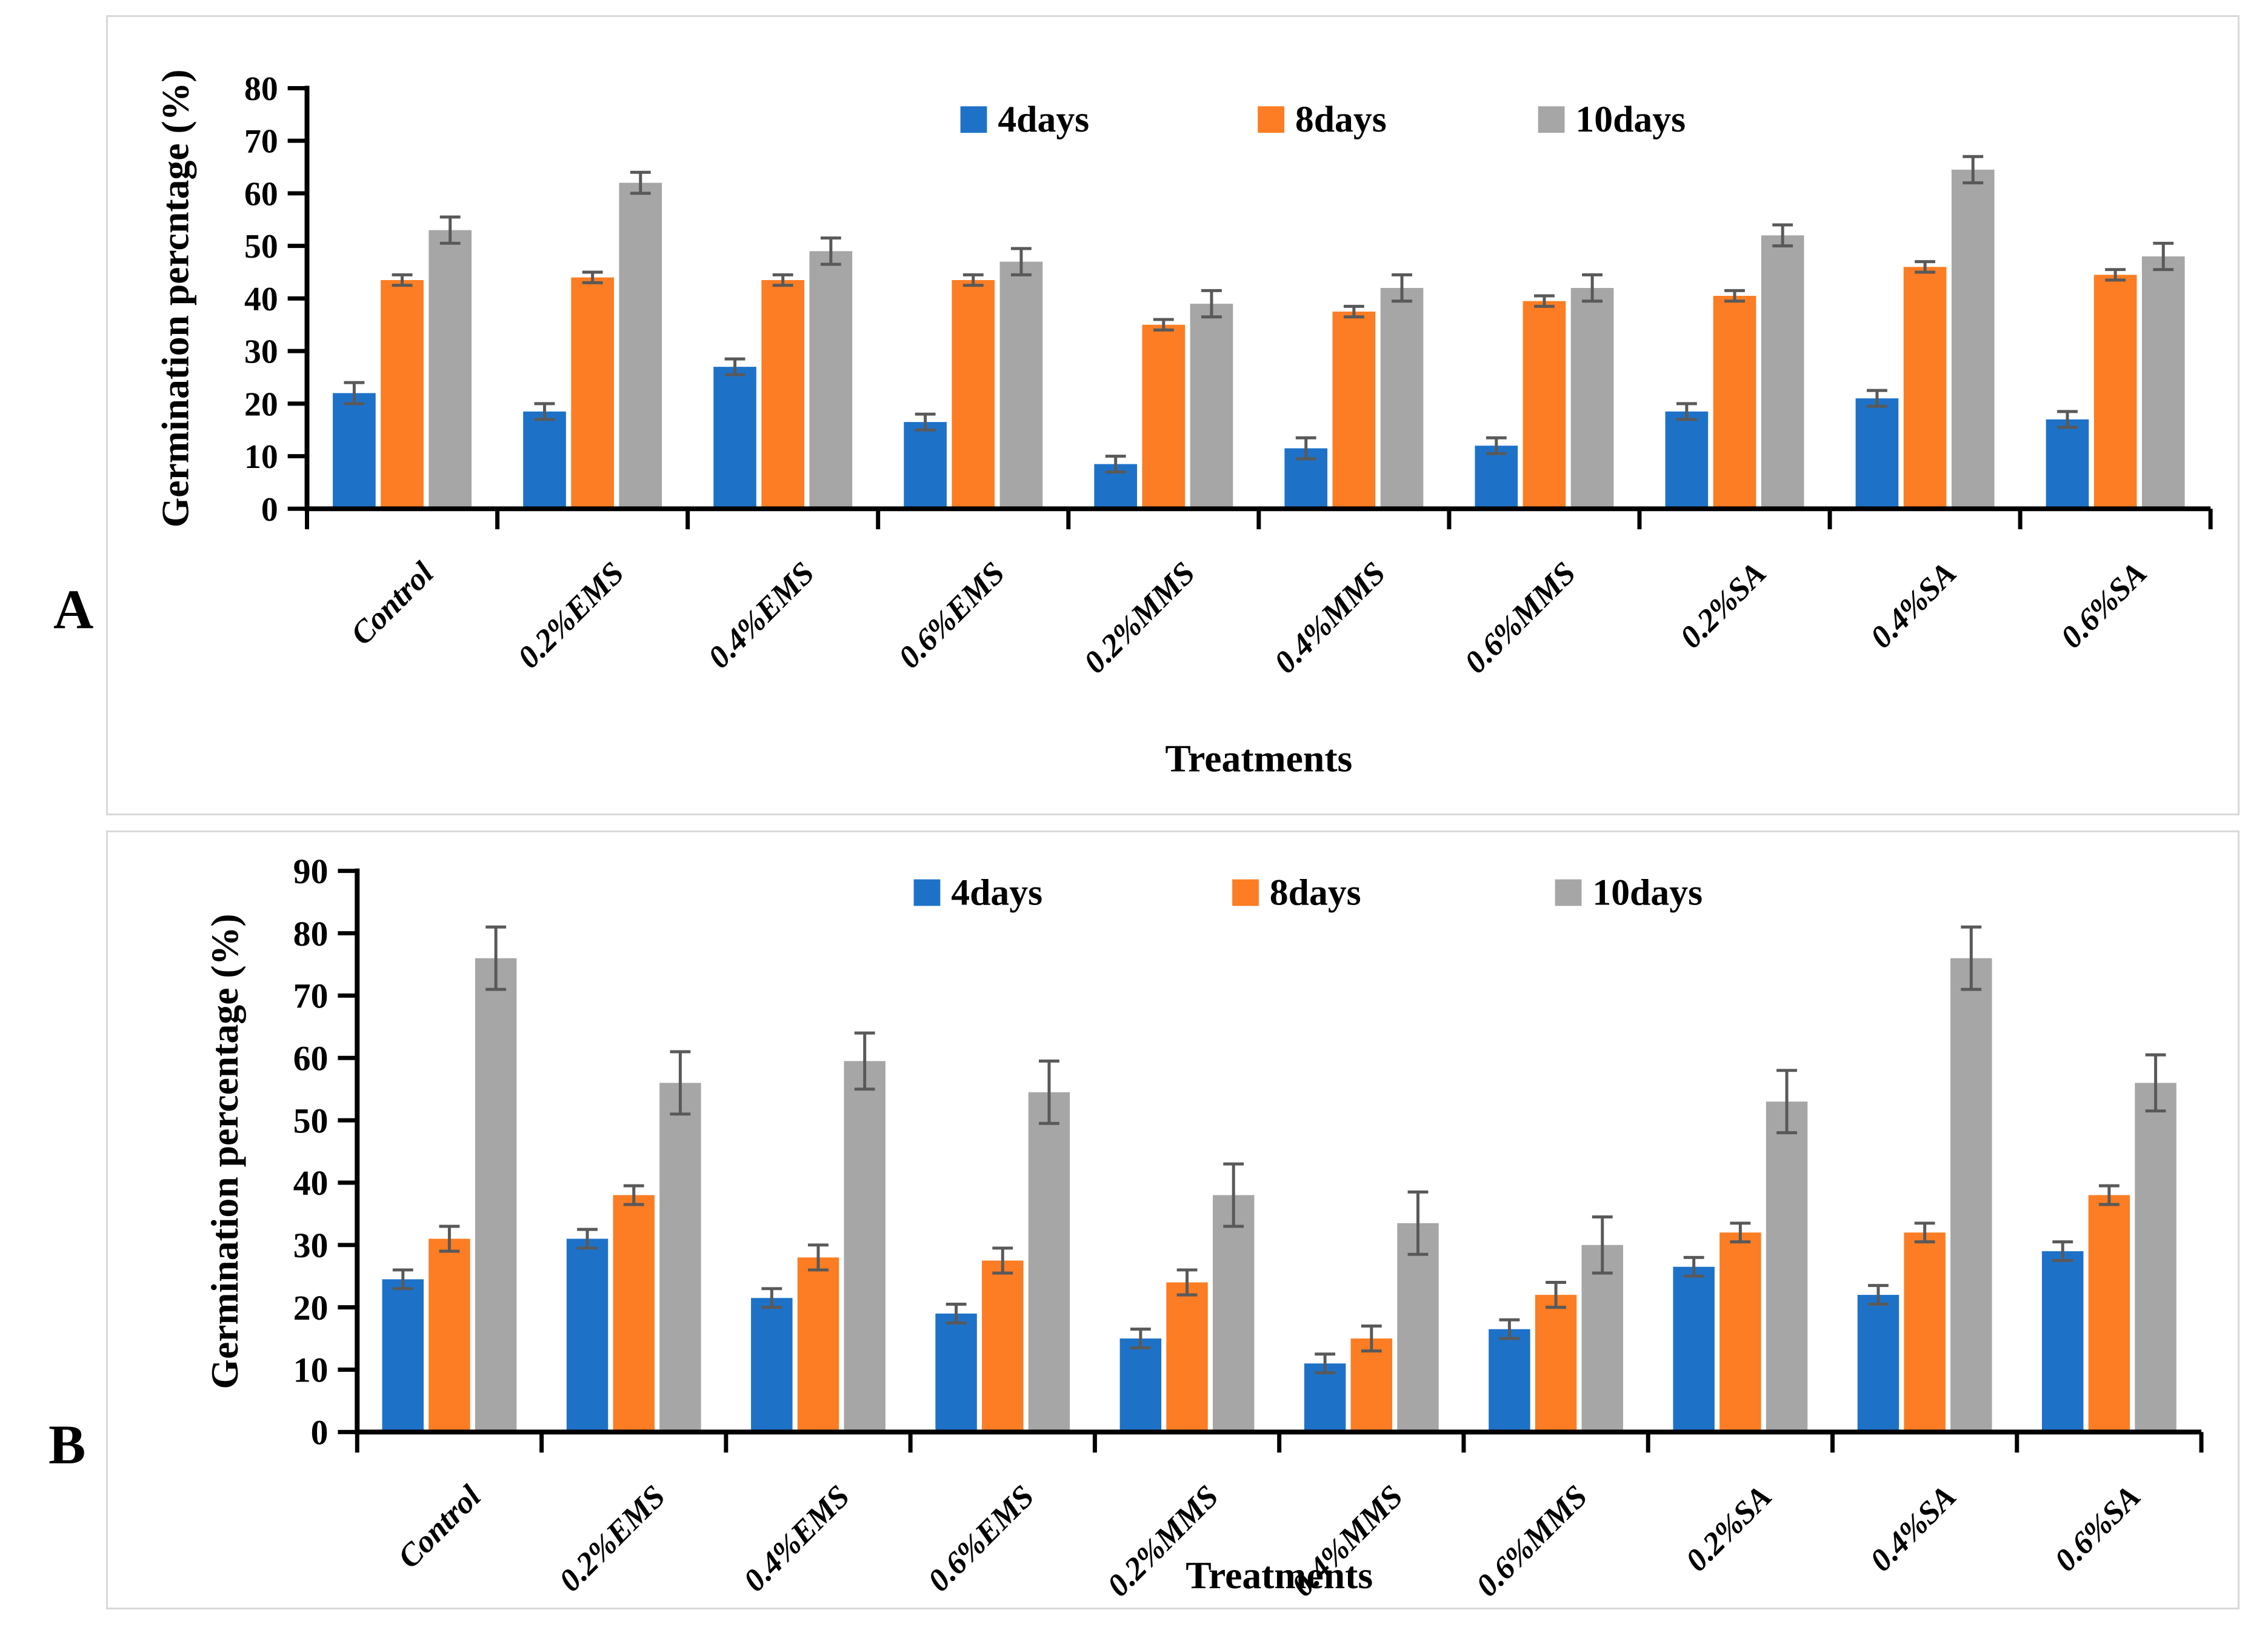 This screenshot has height=1627, width=2268. I want to click on legend-item-4days: 4days, so click(977, 893).